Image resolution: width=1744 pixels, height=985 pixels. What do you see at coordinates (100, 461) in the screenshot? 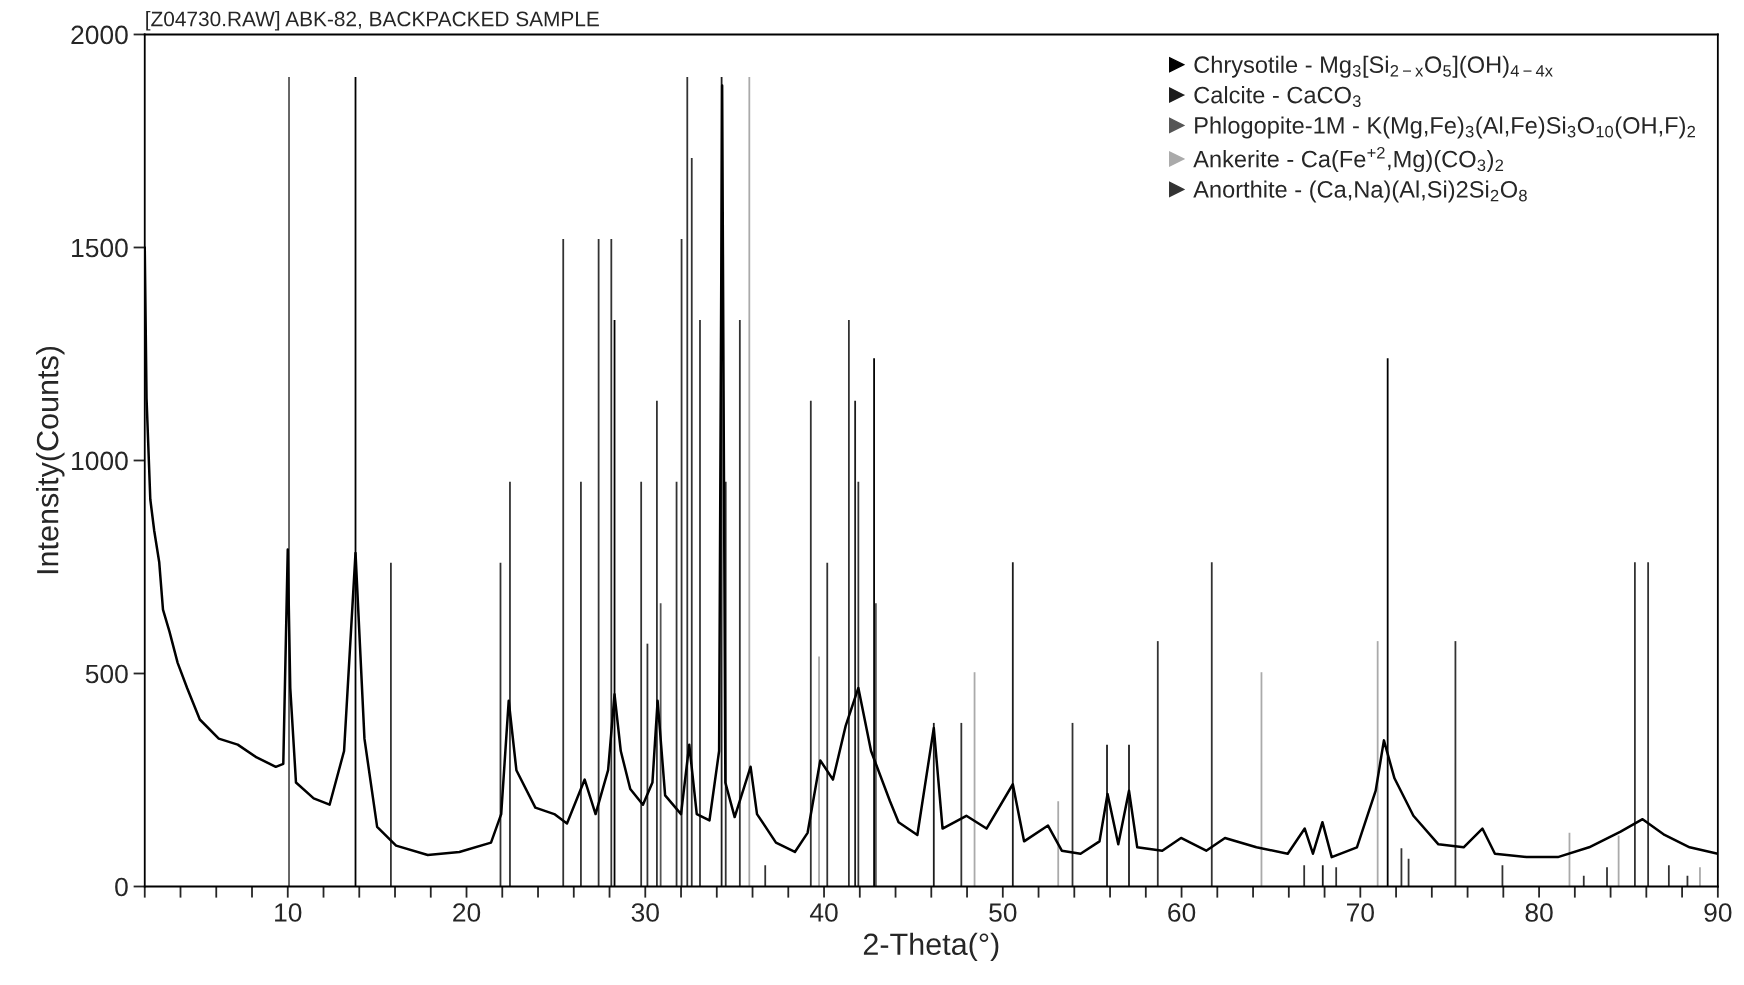
I see `y-tick-label: 1000` at bounding box center [100, 461].